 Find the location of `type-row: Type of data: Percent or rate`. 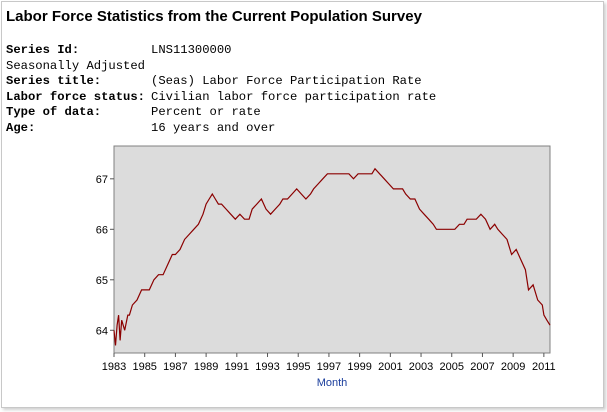

type-row: Type of data: Percent or rate is located at coordinates (221, 113).